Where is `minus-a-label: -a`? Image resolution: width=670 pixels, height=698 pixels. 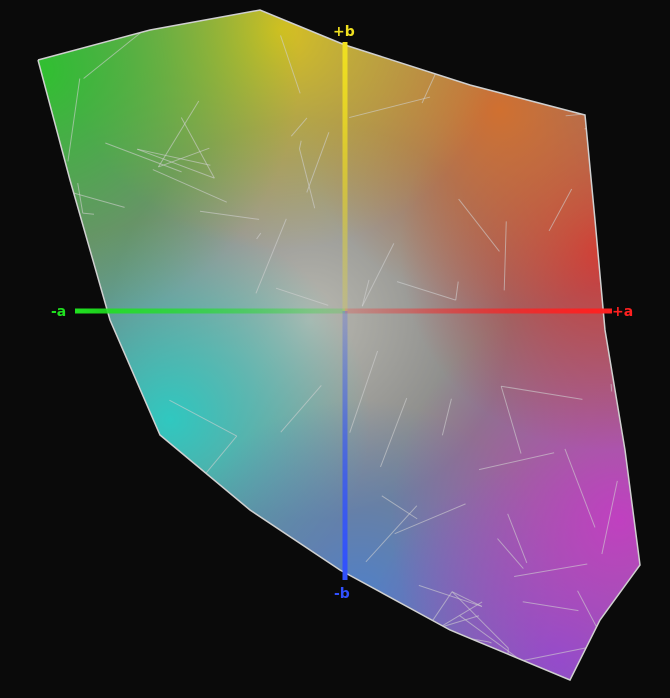
minus-a-label: -a is located at coordinates (58, 312).